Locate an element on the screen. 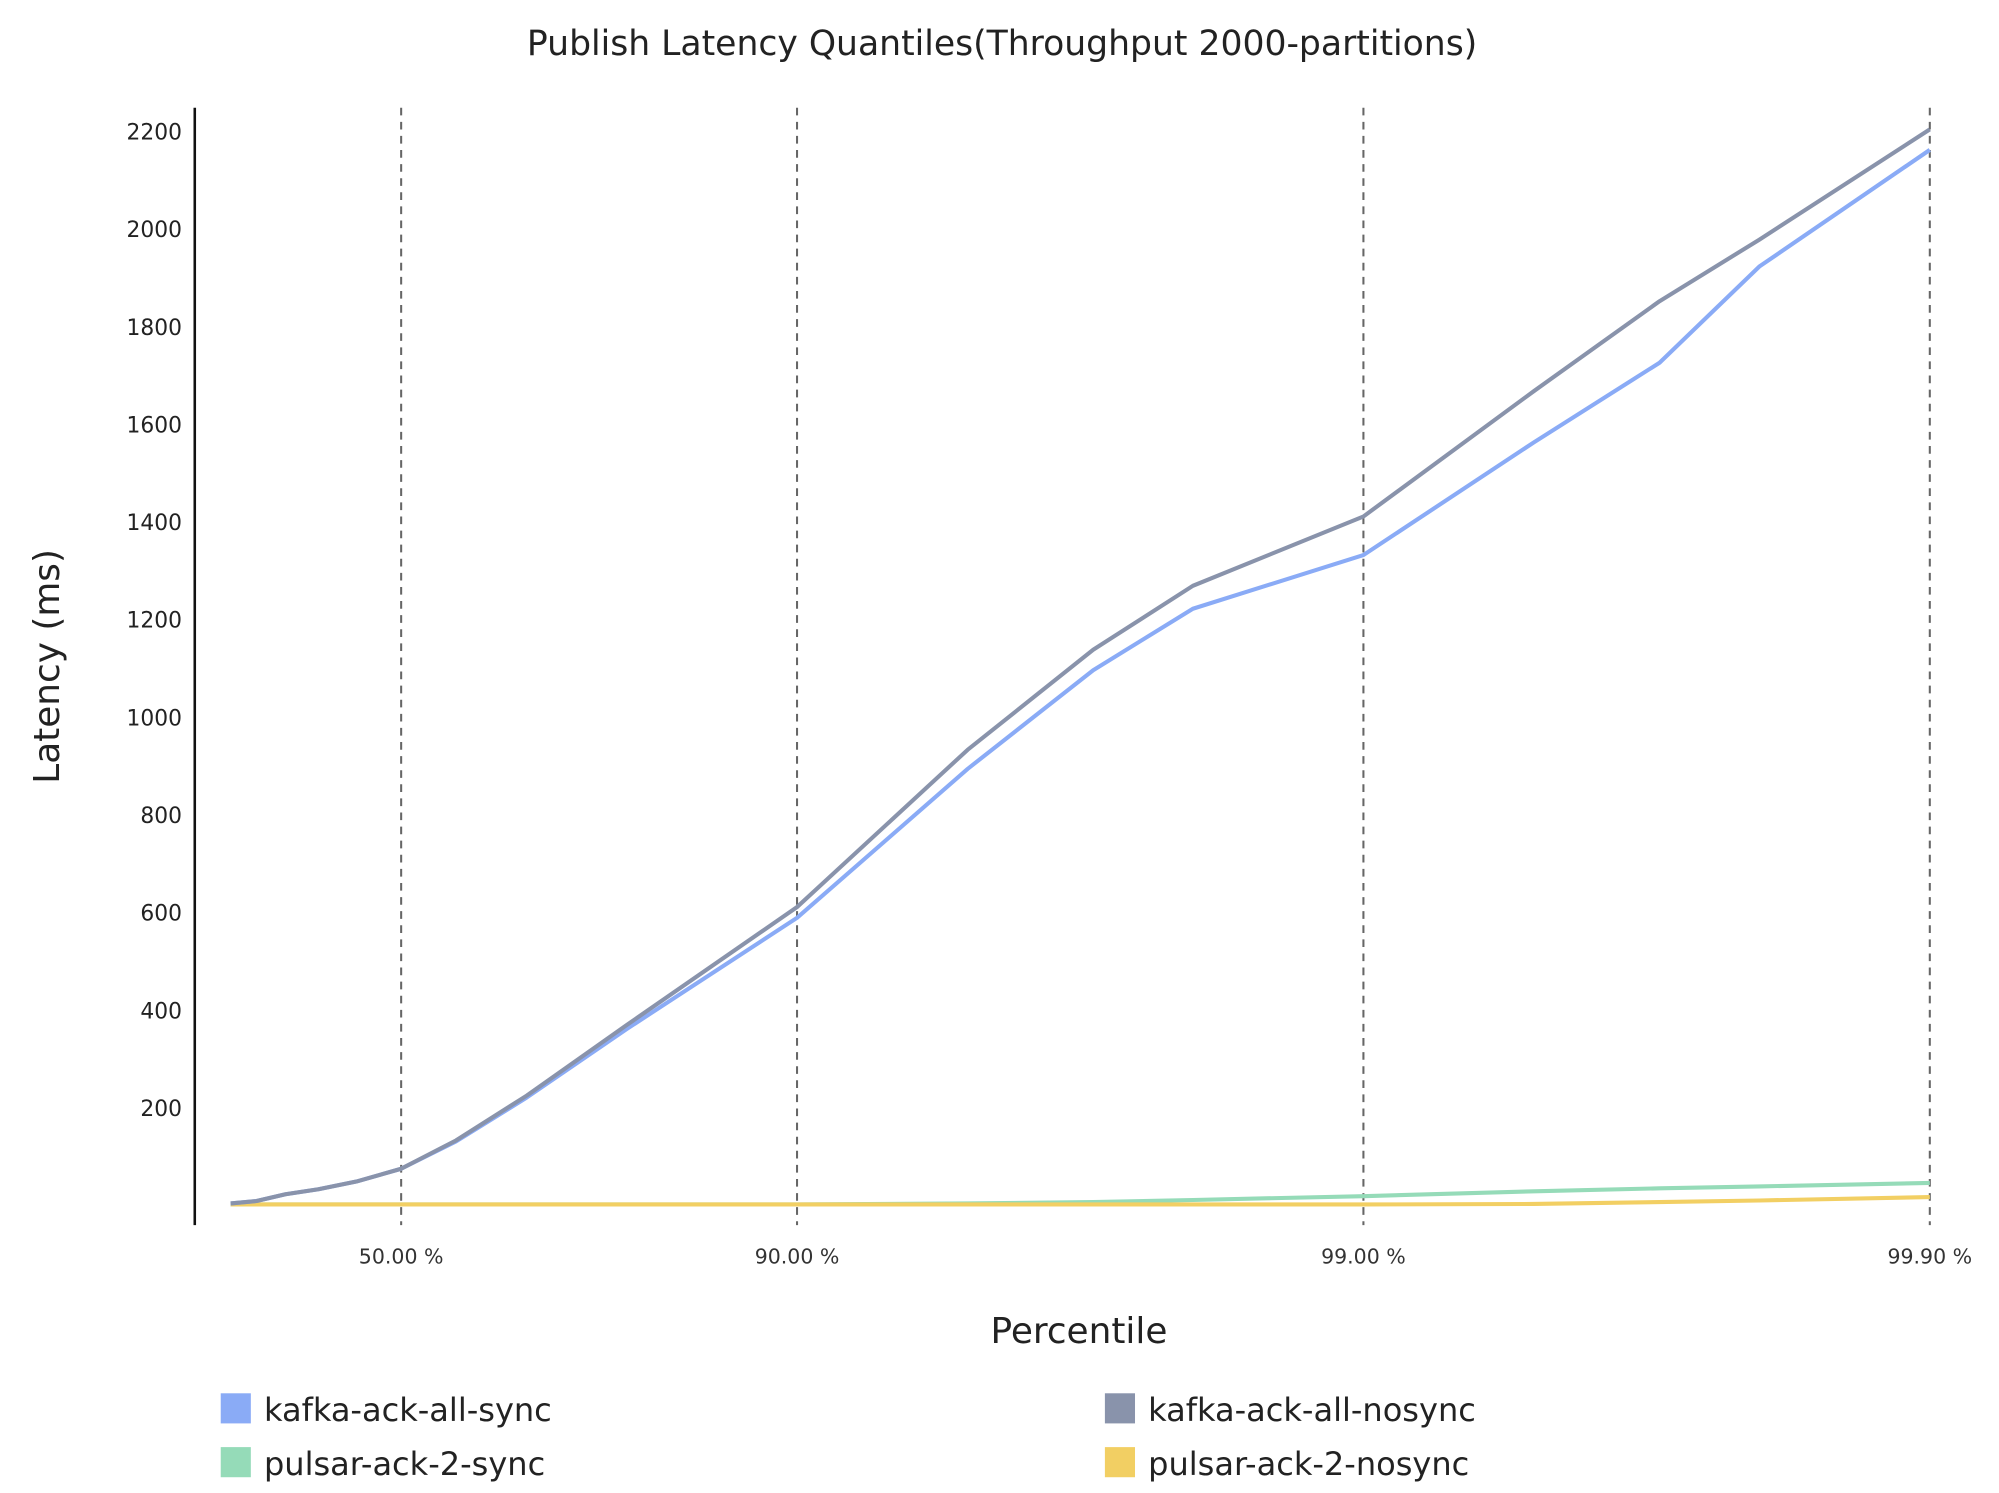 Image resolution: width=1999 pixels, height=1493 pixels. legend-item: pulsar-ack-2-nosync is located at coordinates (1286, 1464).